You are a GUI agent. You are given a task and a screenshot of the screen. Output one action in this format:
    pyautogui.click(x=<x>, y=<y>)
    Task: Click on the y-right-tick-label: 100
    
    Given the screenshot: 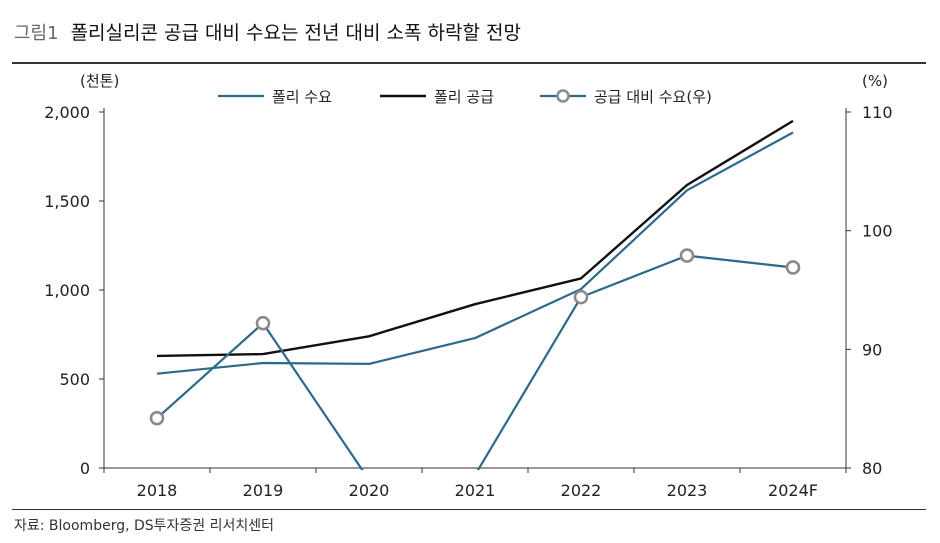 What is the action you would take?
    pyautogui.click(x=877, y=231)
    